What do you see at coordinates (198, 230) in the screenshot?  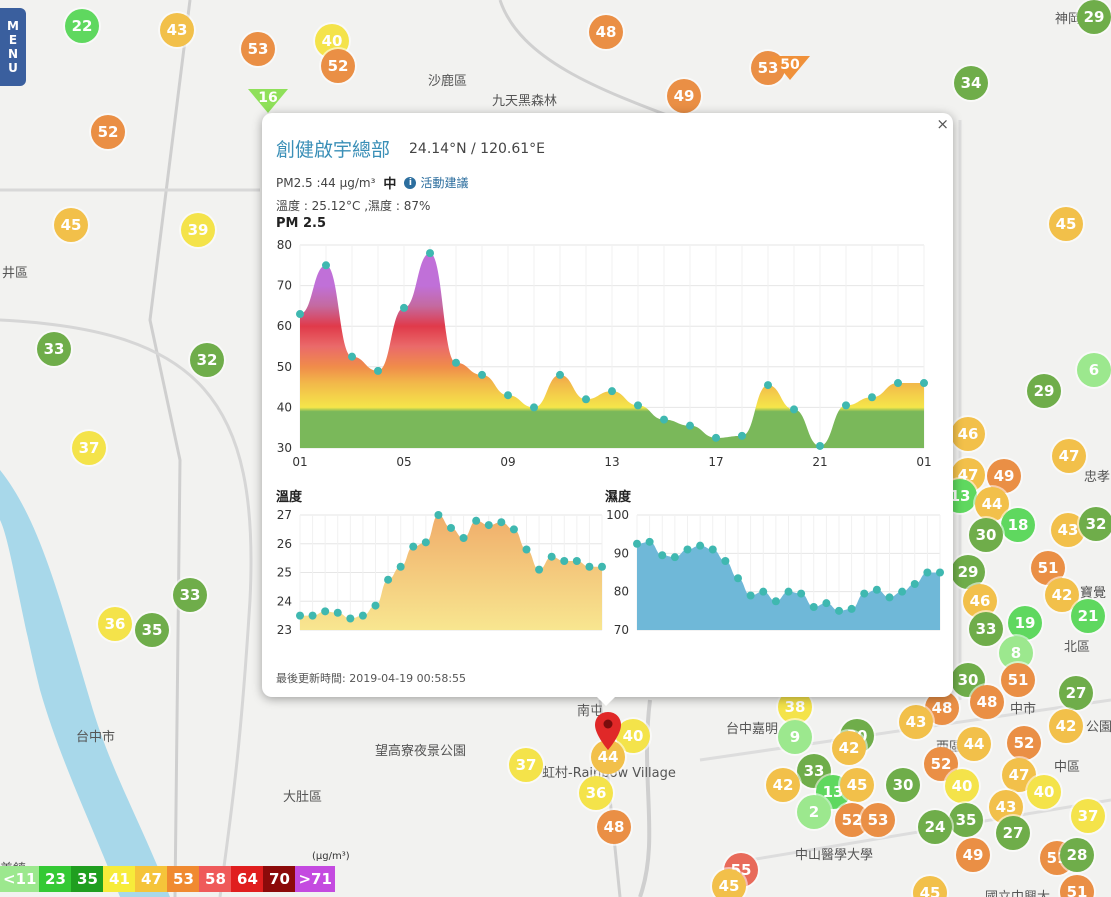 I see `station-marker: 39` at bounding box center [198, 230].